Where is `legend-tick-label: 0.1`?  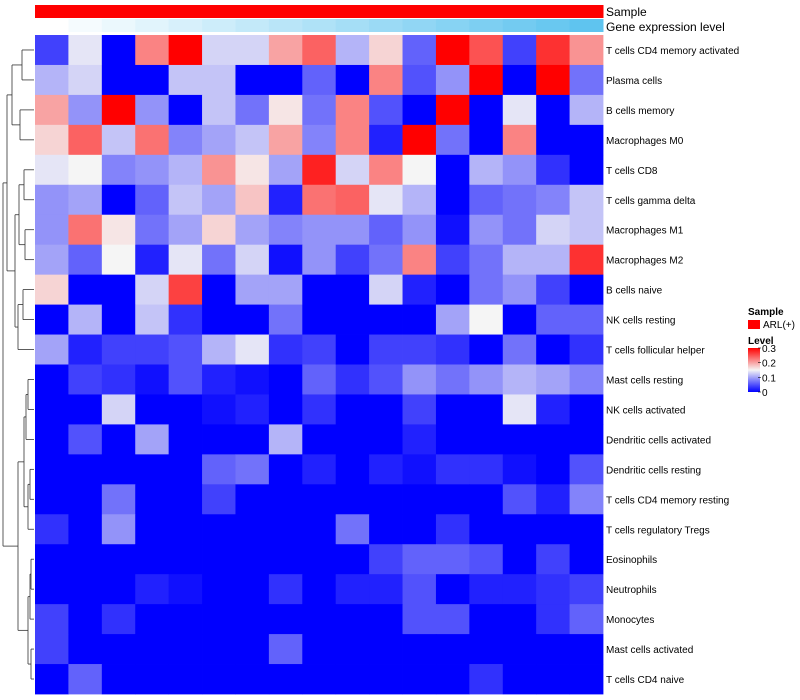
legend-tick-label: 0.1 is located at coordinates (769, 378).